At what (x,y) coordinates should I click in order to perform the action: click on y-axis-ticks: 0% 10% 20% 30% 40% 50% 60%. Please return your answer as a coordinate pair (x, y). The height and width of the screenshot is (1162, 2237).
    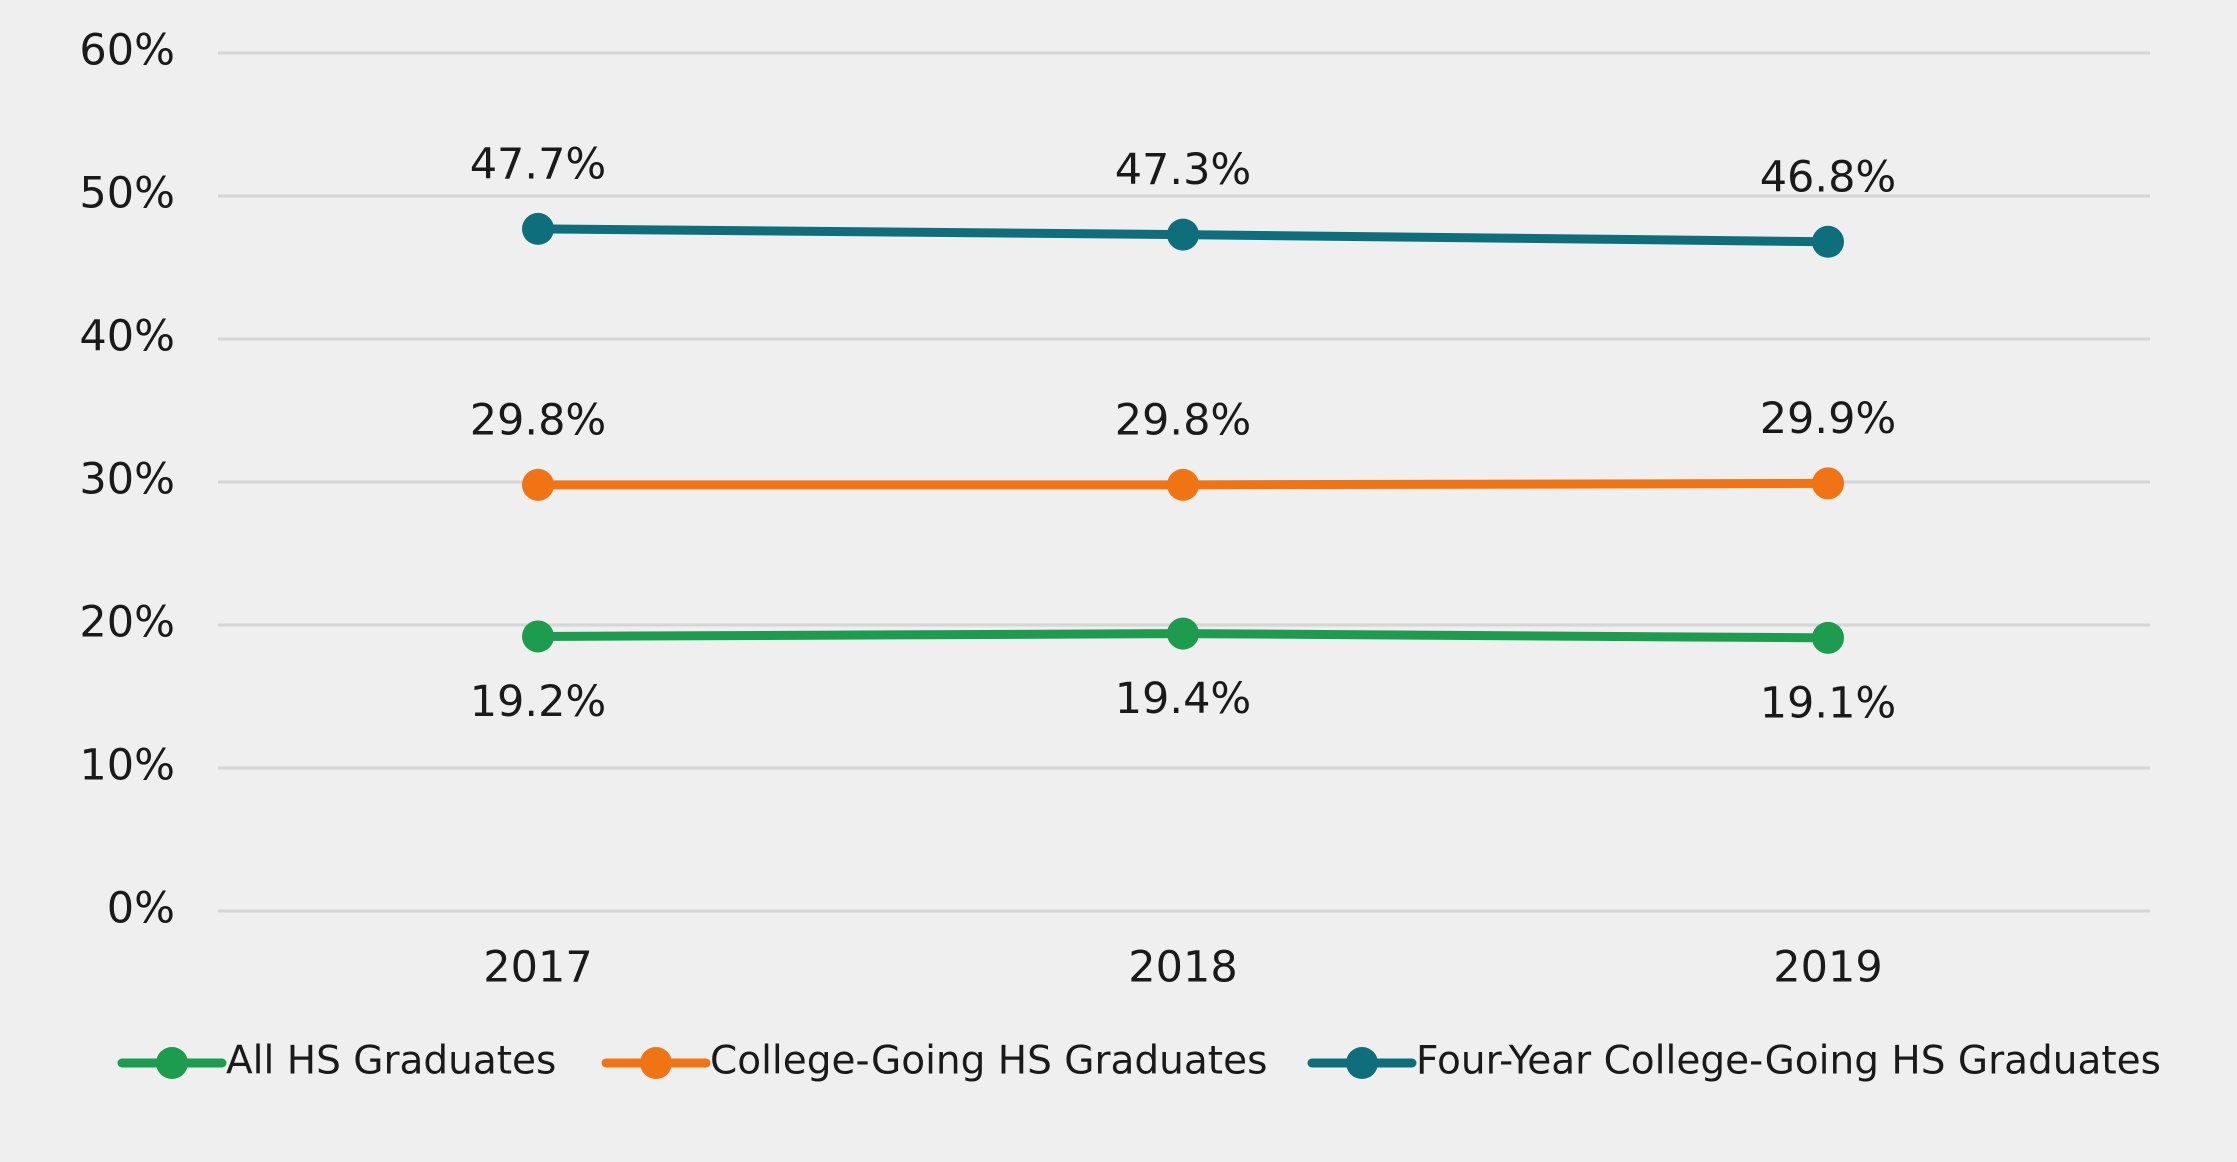
    Looking at the image, I should click on (127, 480).